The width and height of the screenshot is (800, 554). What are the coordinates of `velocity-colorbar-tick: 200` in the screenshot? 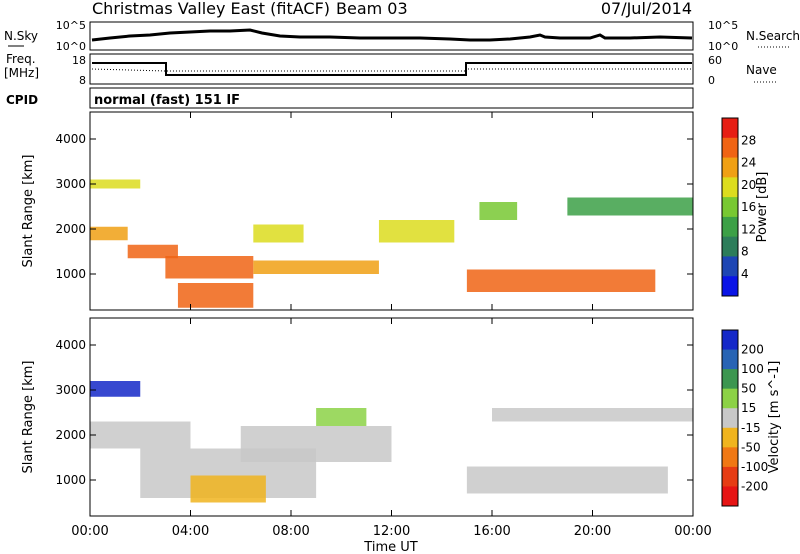 It's located at (752, 350).